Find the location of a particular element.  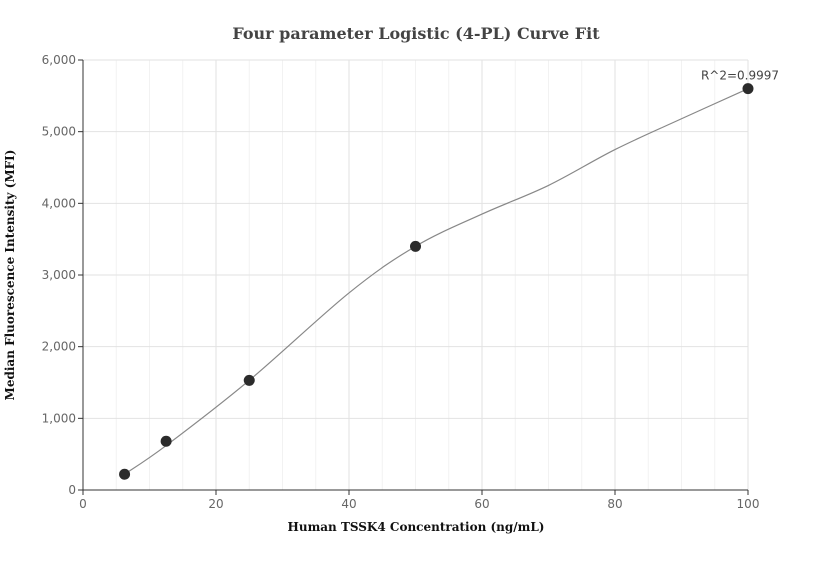

x-tick-label: 20 is located at coordinates (215, 504).